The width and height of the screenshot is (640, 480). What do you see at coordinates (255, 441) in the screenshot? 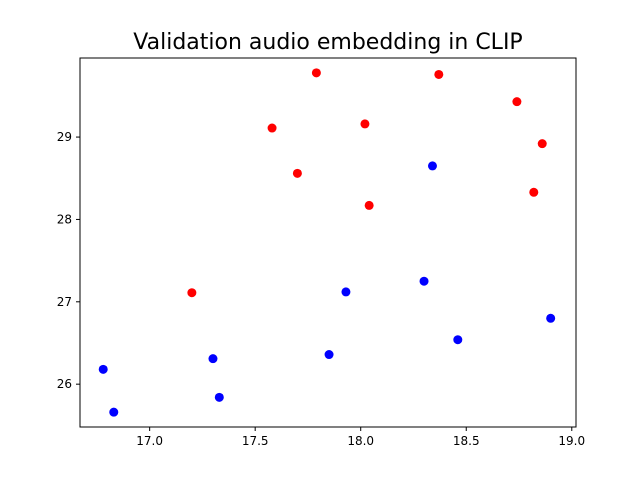
I see `x-tick-label: 17.5` at bounding box center [255, 441].